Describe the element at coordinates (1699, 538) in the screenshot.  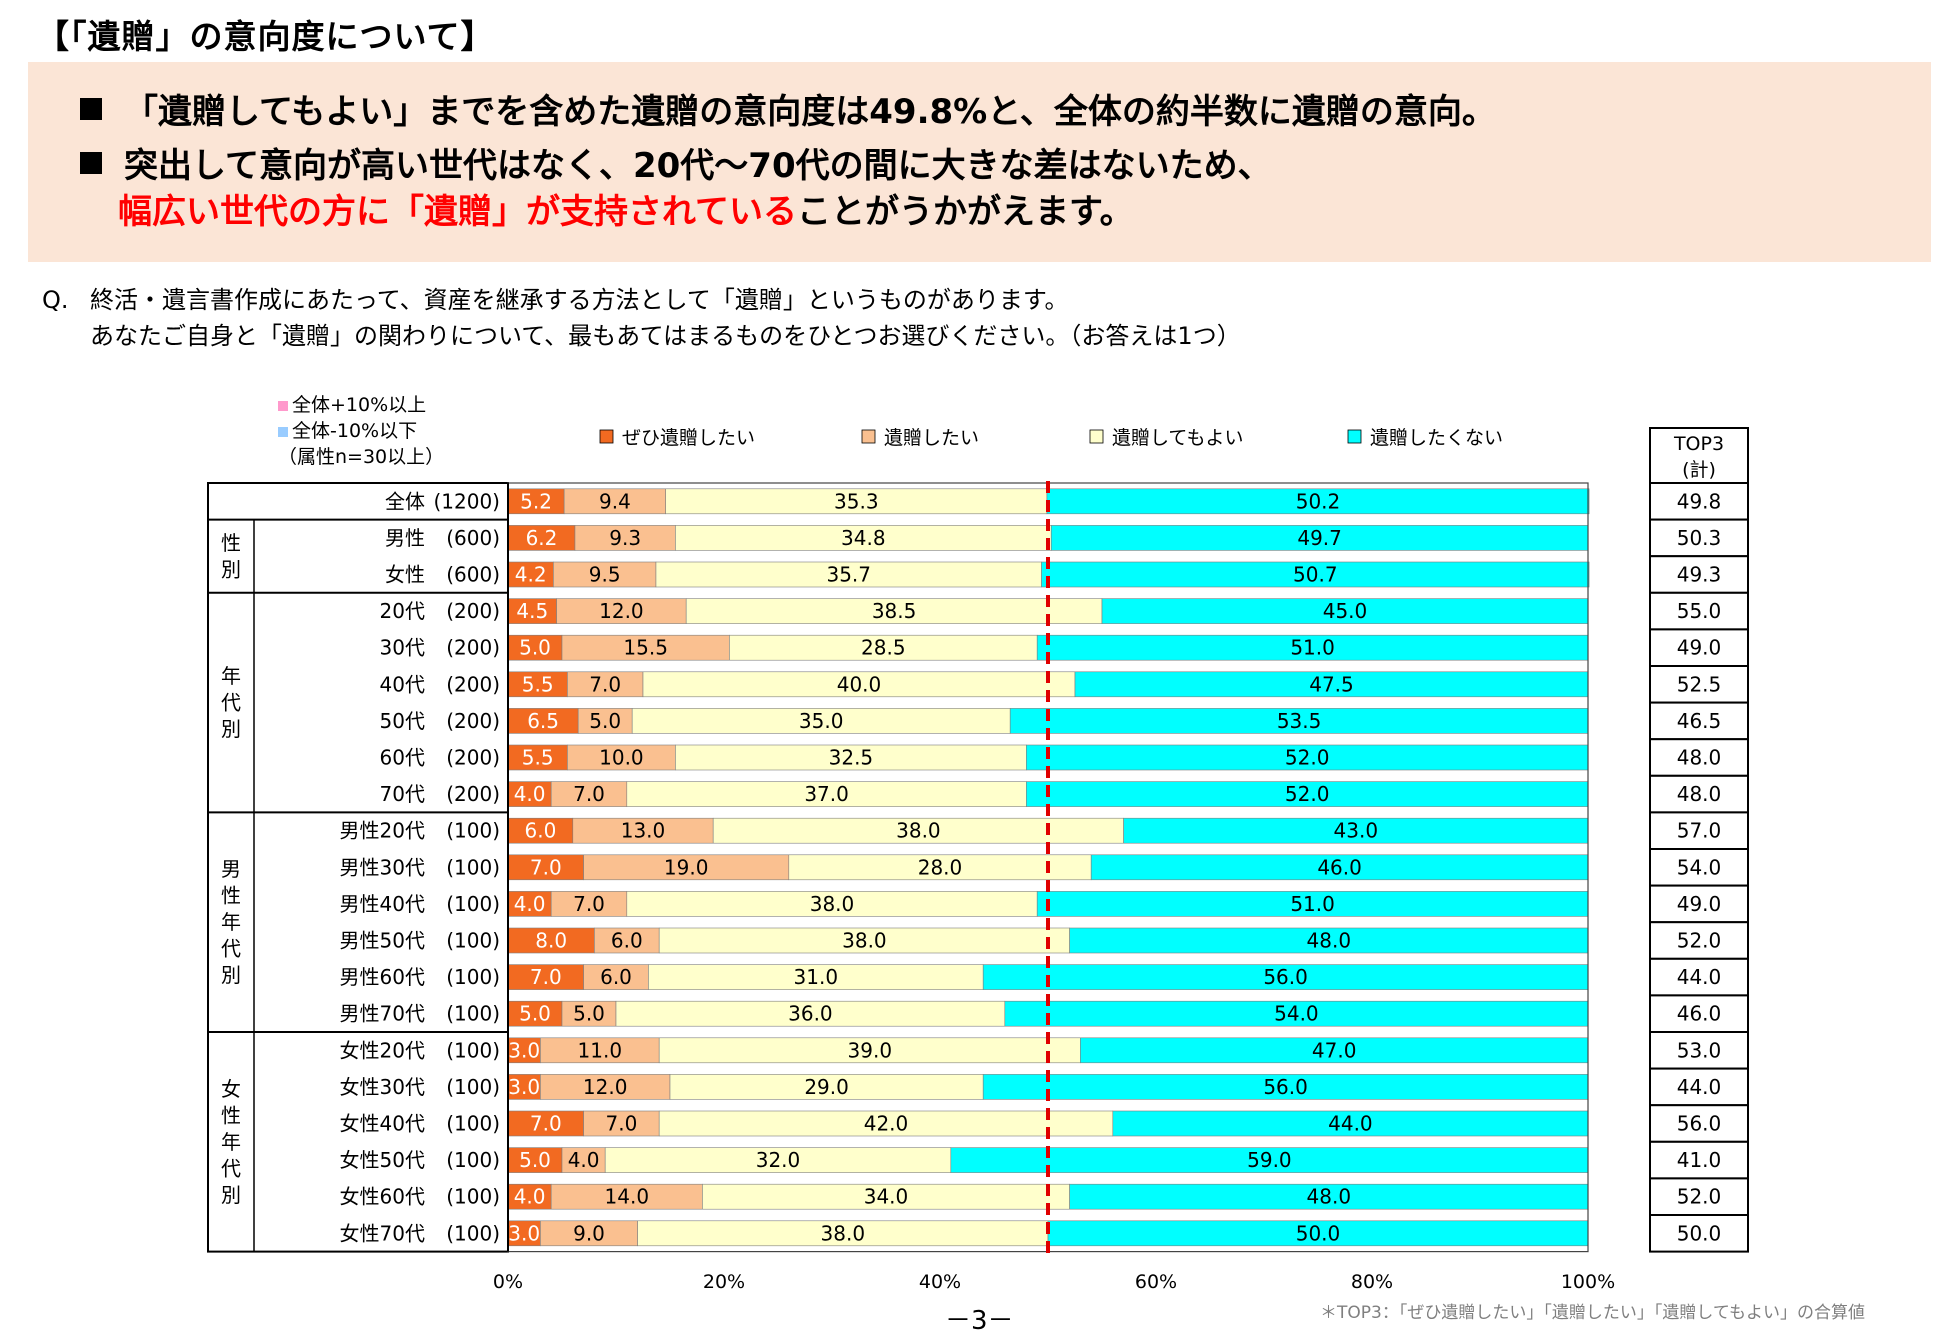
I see `top3-value: 50.3` at that location.